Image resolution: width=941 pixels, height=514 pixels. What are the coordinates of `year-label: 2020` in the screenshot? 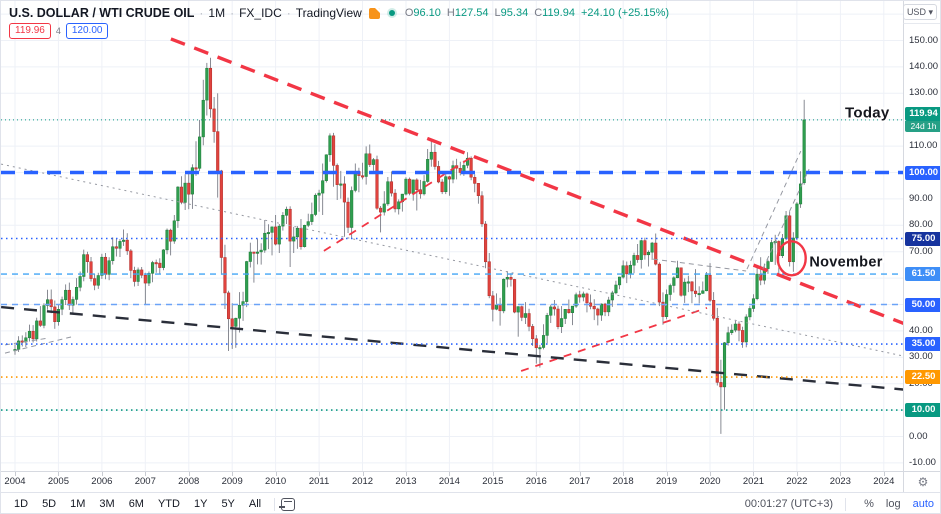 It's located at (710, 481).